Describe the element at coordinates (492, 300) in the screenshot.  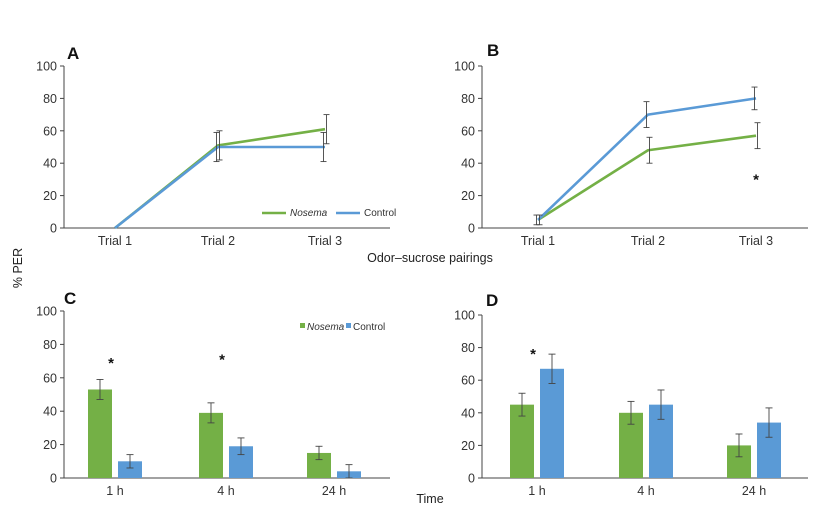
I see `panel-letter: D` at that location.